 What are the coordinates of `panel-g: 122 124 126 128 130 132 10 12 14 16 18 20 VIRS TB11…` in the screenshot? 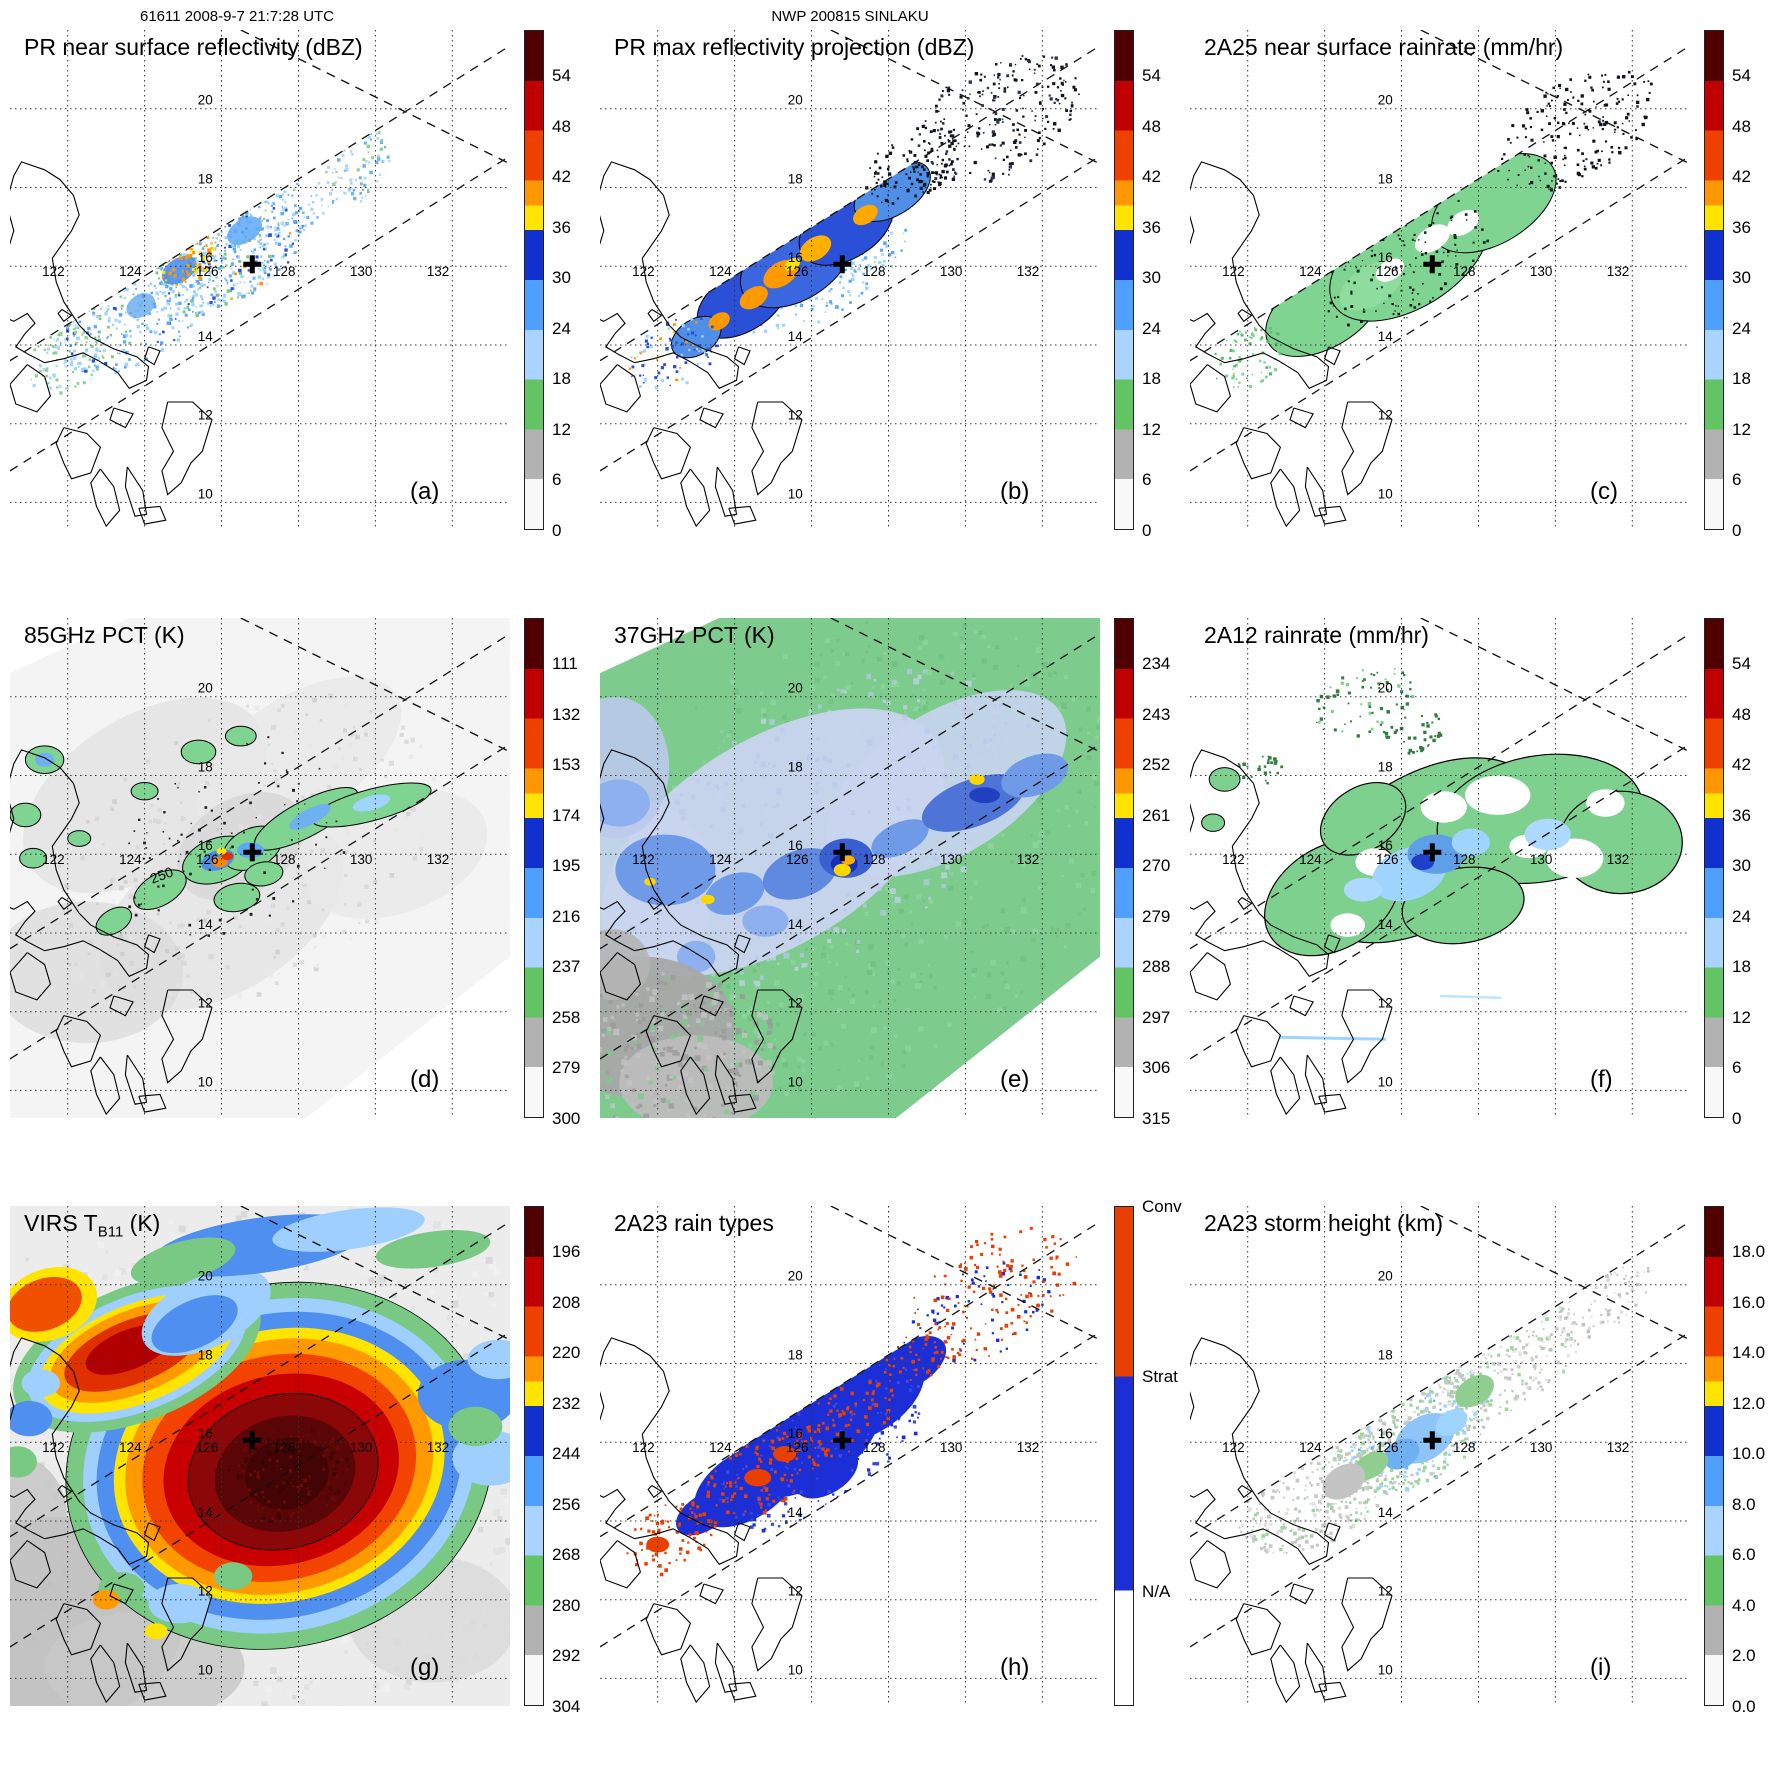 It's located at (300, 1488).